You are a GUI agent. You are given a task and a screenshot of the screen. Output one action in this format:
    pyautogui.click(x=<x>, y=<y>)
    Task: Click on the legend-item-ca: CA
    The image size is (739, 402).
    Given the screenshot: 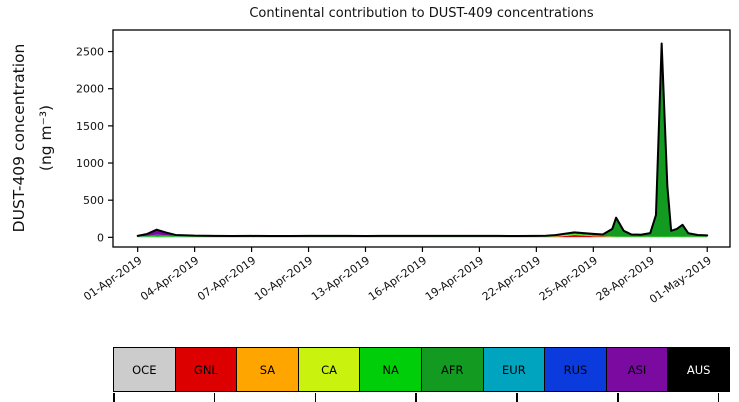 What is the action you would take?
    pyautogui.click(x=328, y=369)
    